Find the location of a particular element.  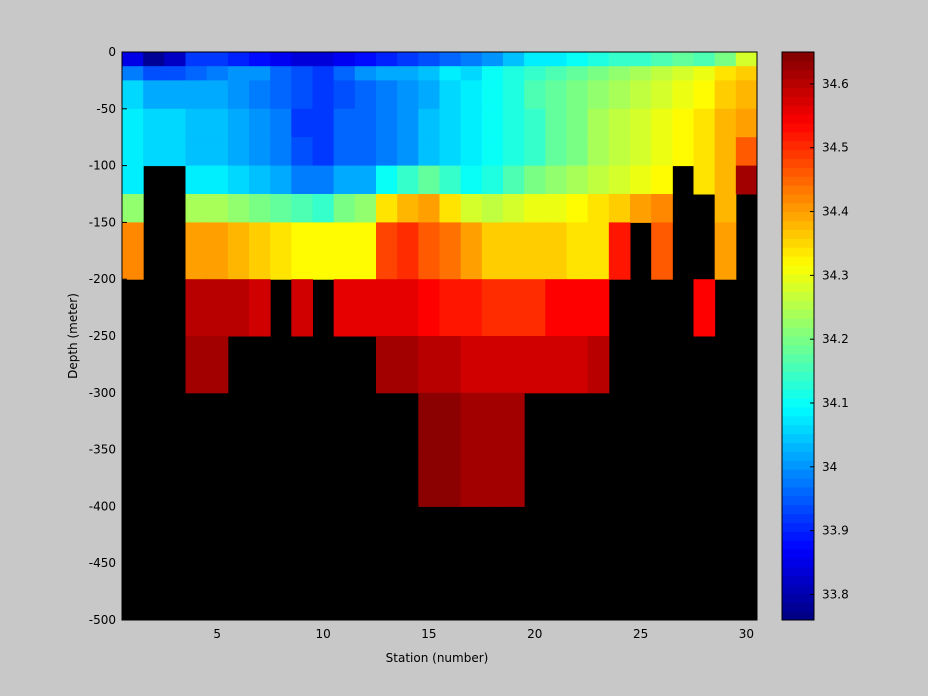

y-tick-label: -350 is located at coordinates (102, 450).